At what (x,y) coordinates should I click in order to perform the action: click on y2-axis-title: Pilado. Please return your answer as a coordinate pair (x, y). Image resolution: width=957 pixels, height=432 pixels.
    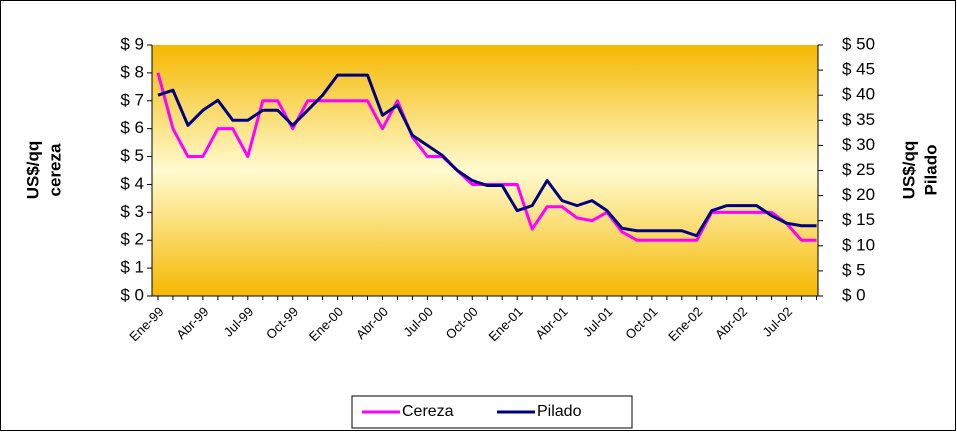
    Looking at the image, I should click on (930, 169).